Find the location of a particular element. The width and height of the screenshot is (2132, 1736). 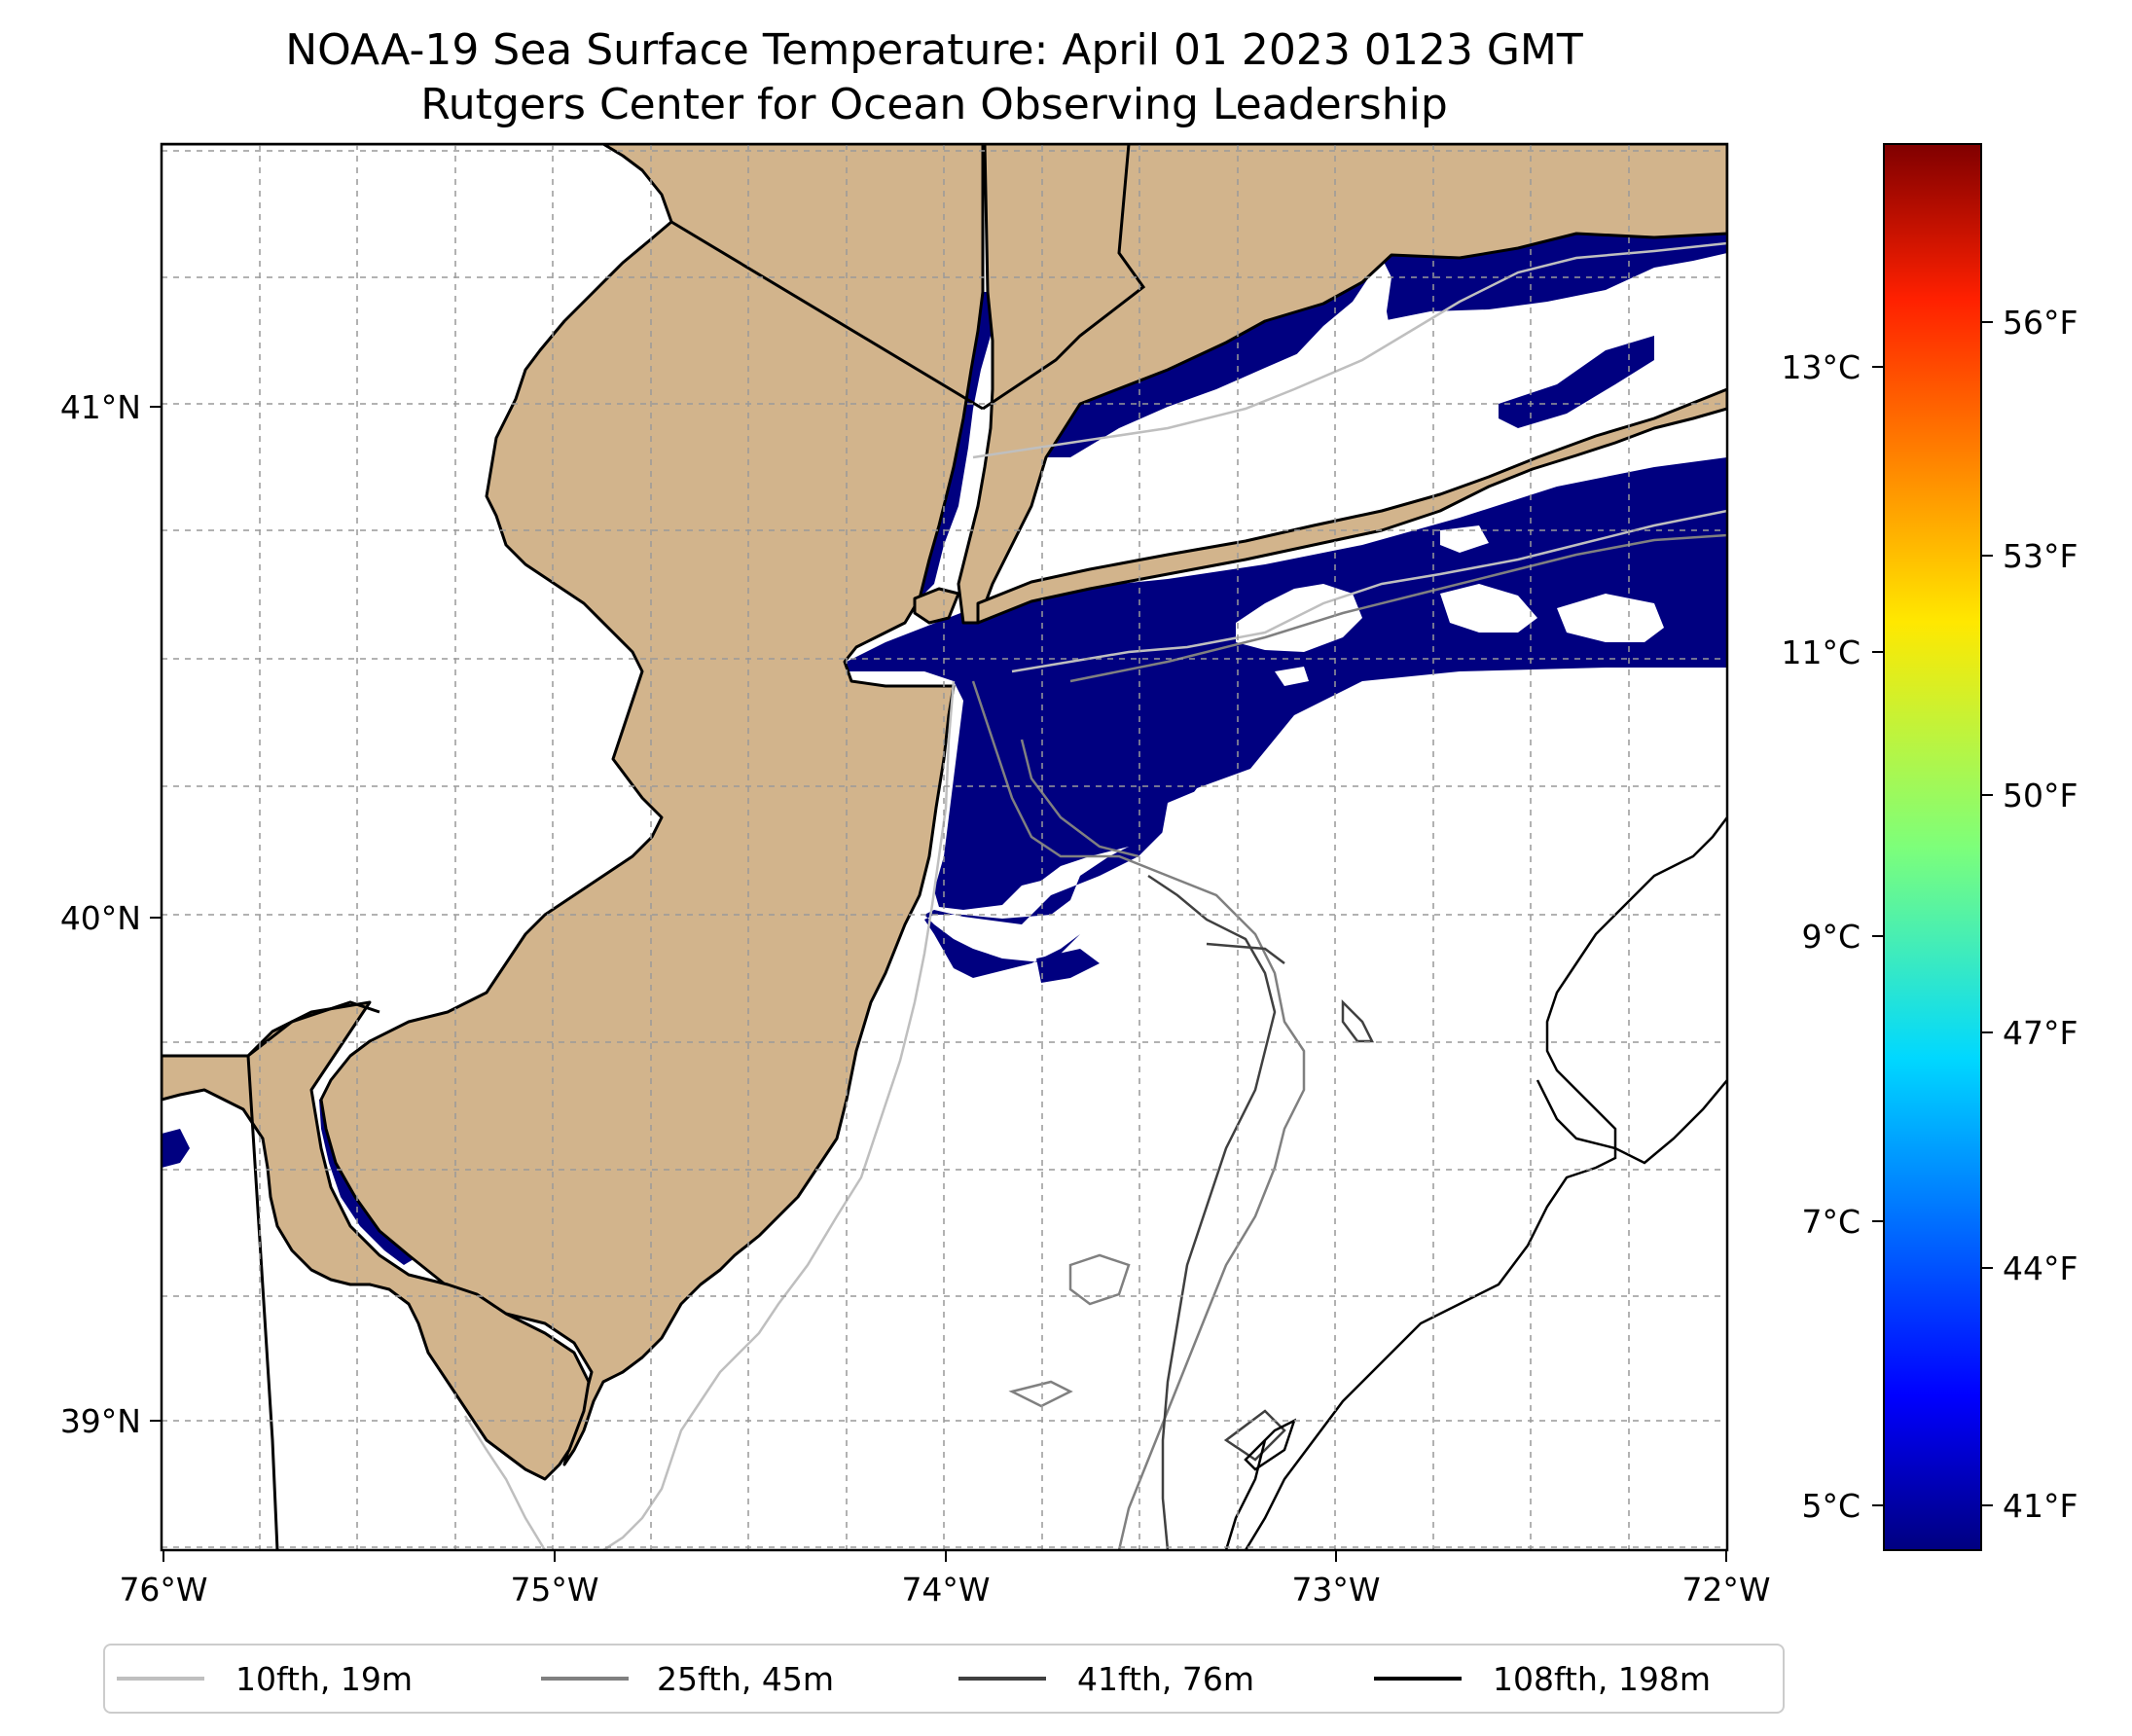

y-tick-label: 39°N is located at coordinates (100, 1421).